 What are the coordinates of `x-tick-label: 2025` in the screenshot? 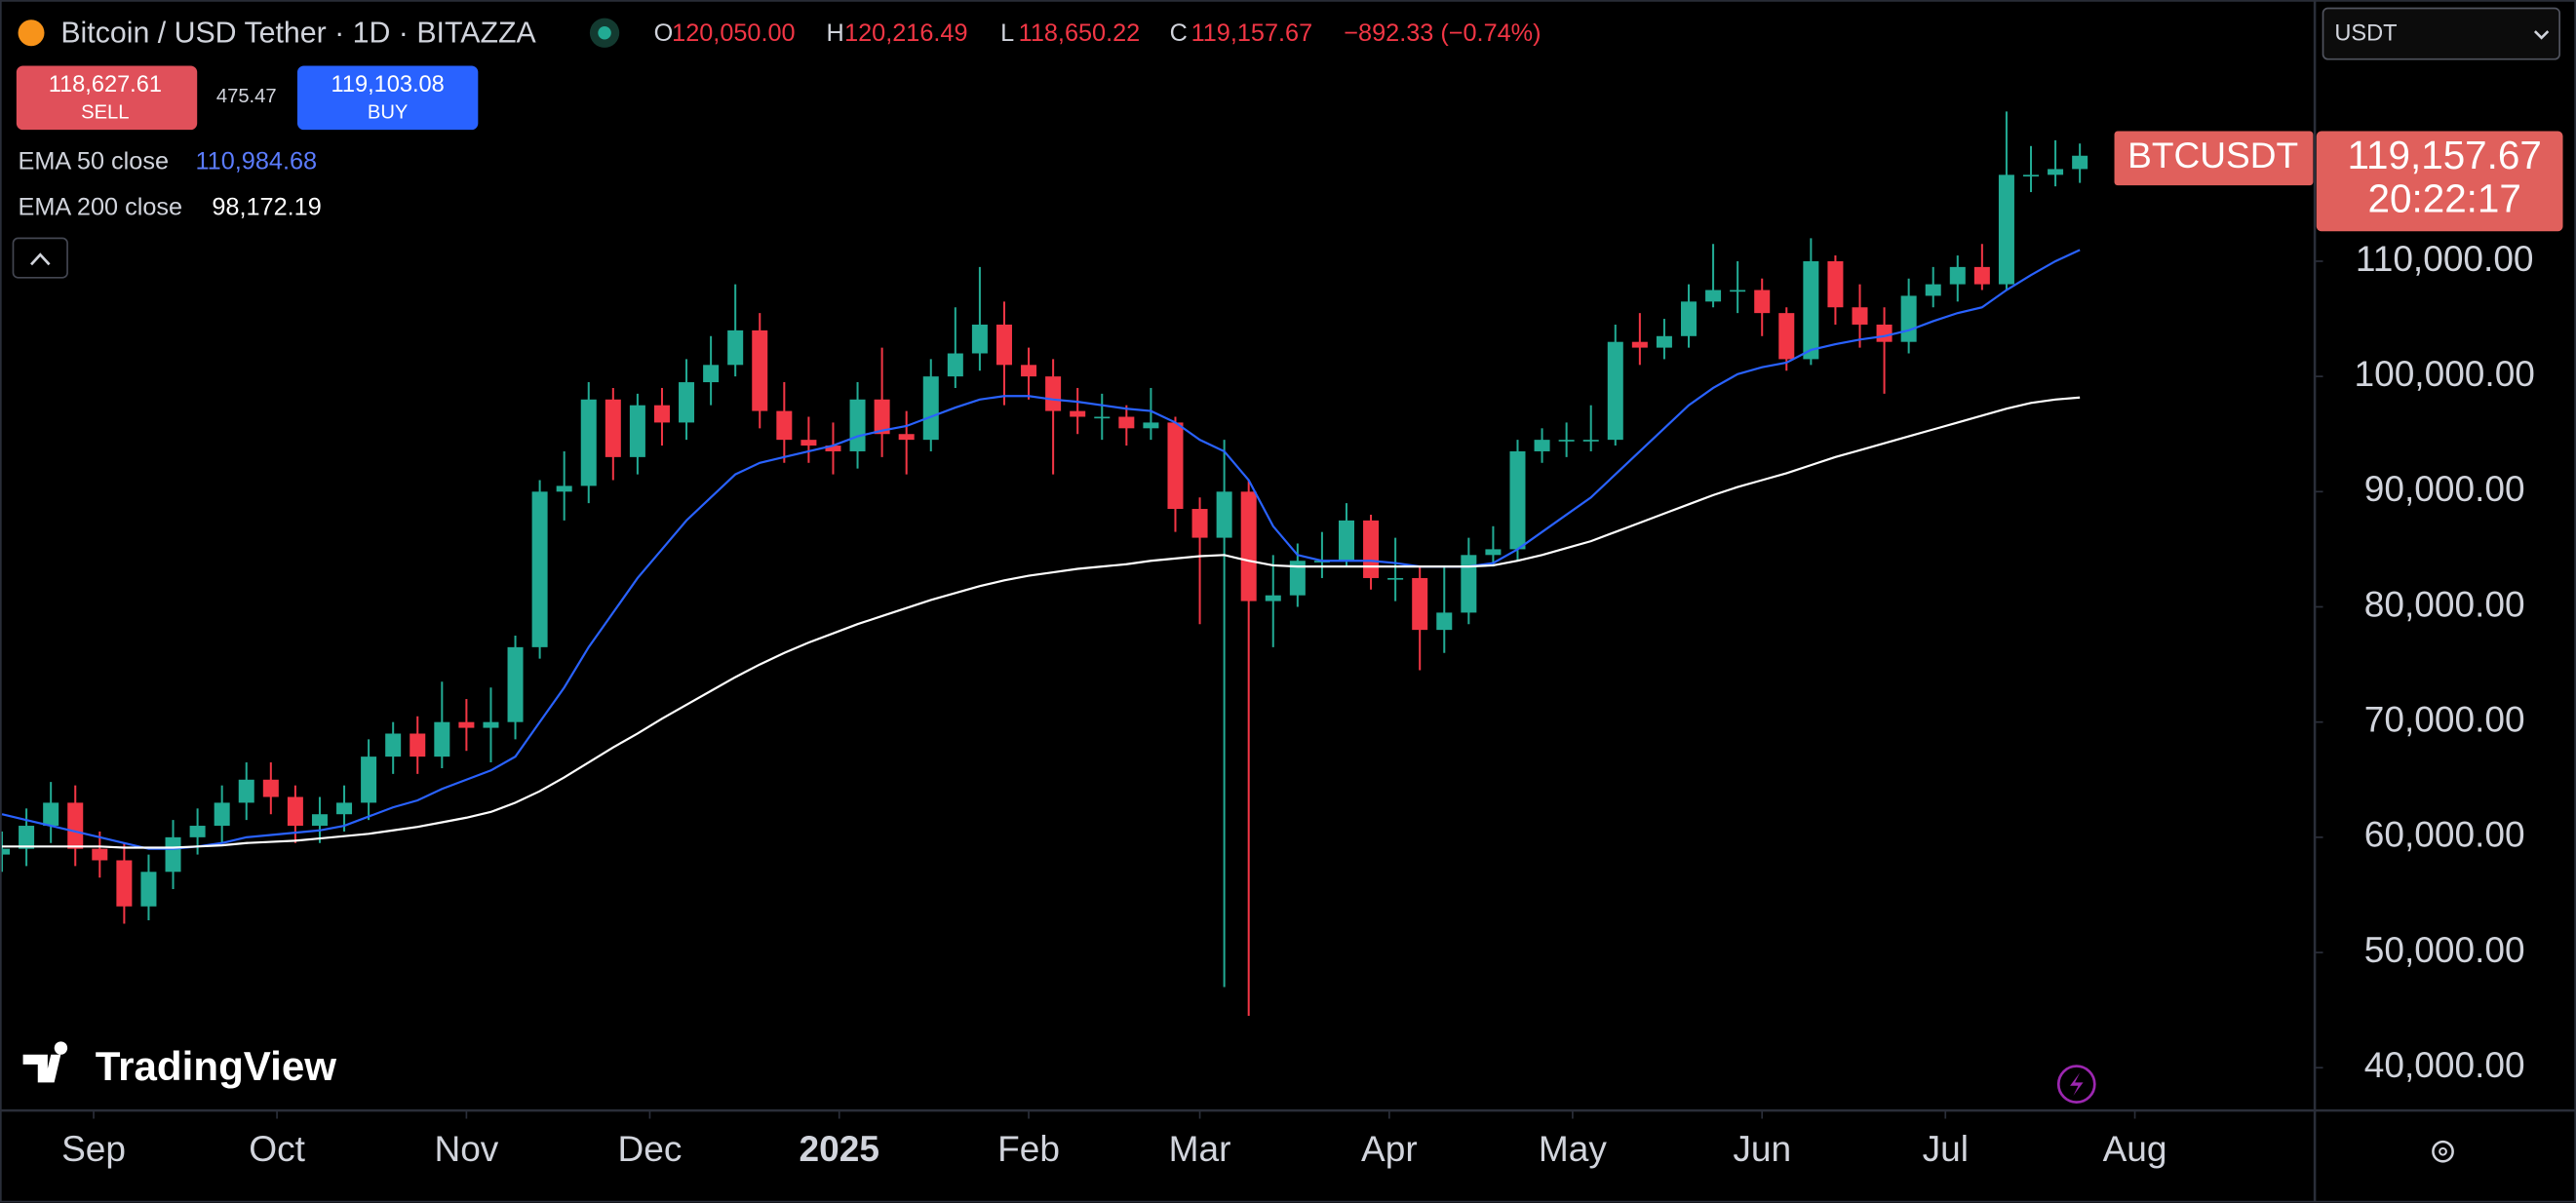 It's located at (839, 1148).